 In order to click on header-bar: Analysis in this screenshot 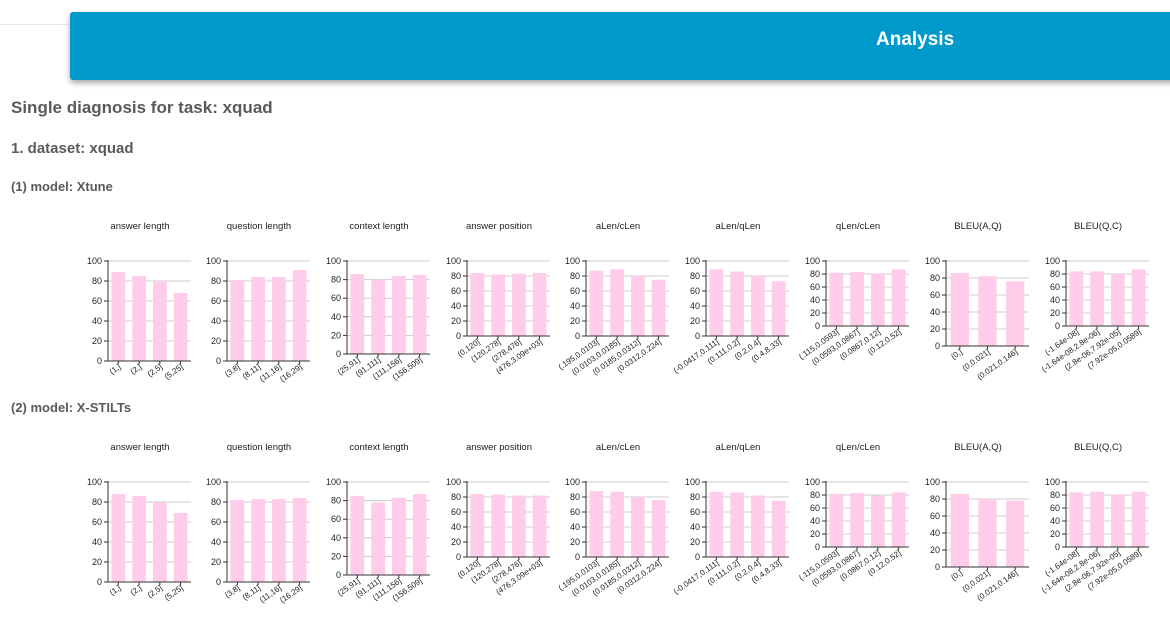, I will do `click(620, 46)`.